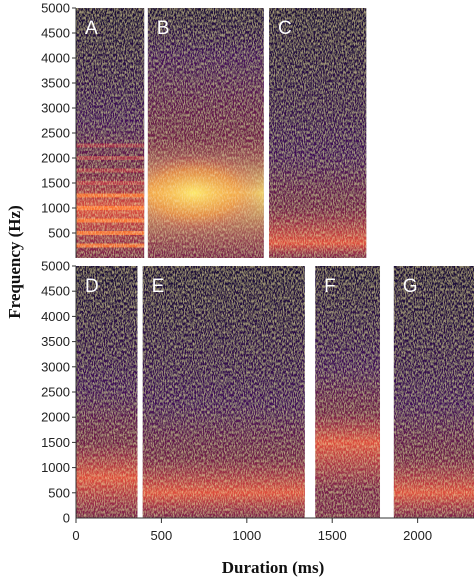  What do you see at coordinates (273, 567) in the screenshot?
I see `x-axis-title: Duration (ms)` at bounding box center [273, 567].